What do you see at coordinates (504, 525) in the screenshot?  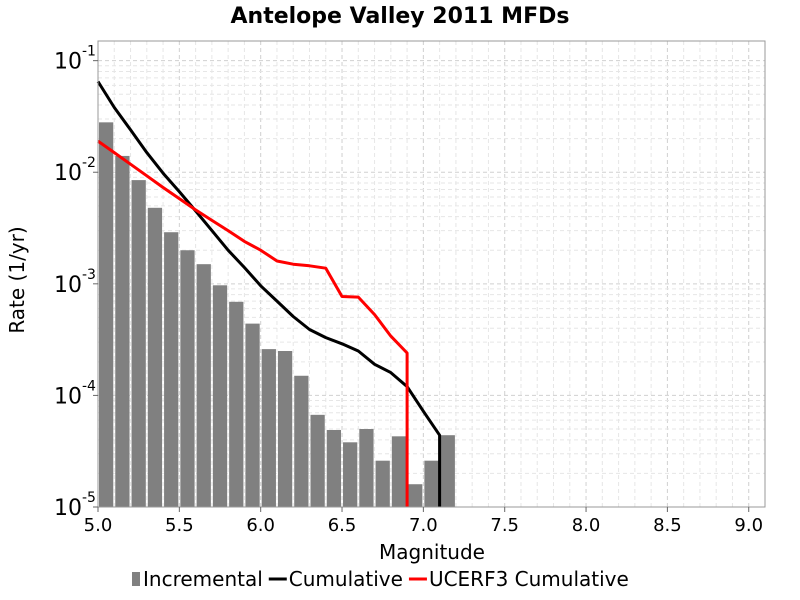 I see `x-tick-label: 7.5` at bounding box center [504, 525].